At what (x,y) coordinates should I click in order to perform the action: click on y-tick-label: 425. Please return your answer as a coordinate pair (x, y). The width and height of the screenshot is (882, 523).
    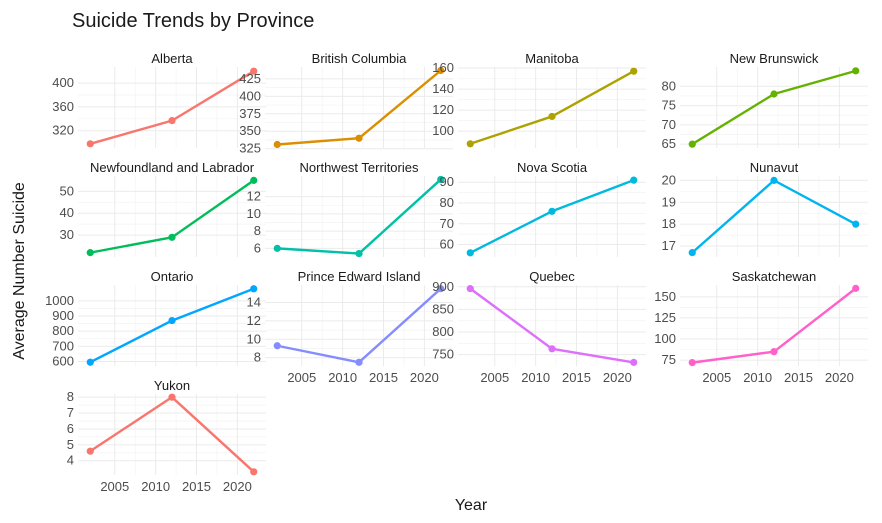
    Looking at the image, I should click on (250, 78).